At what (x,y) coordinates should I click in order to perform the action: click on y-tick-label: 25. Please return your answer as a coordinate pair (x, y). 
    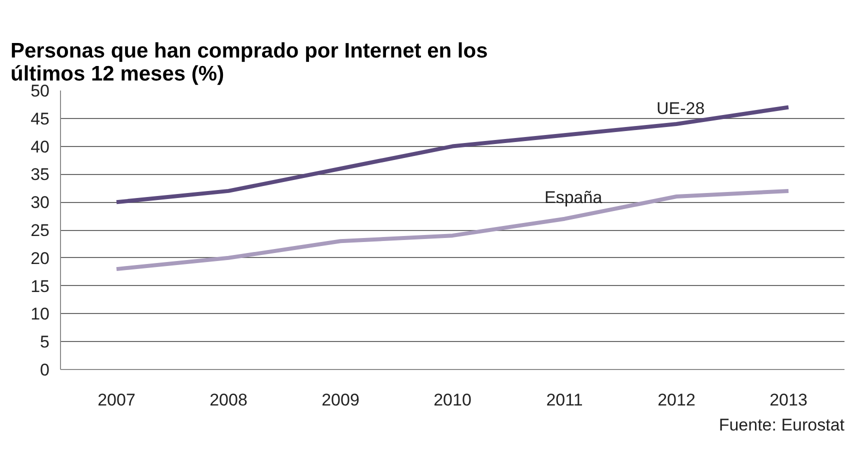
    Looking at the image, I should click on (40, 230).